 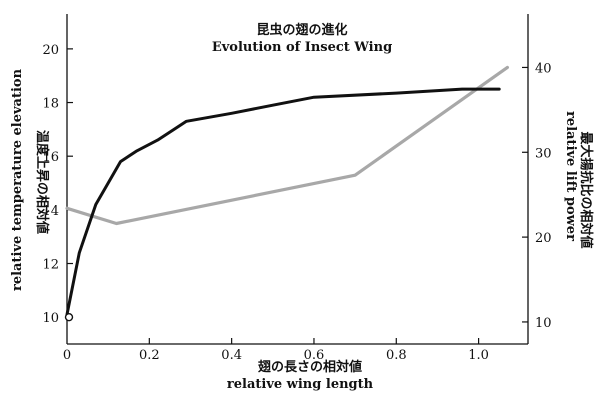 What do you see at coordinates (42, 182) in the screenshot?
I see `left-y-axis-title: 温度上昇の相対値` at bounding box center [42, 182].